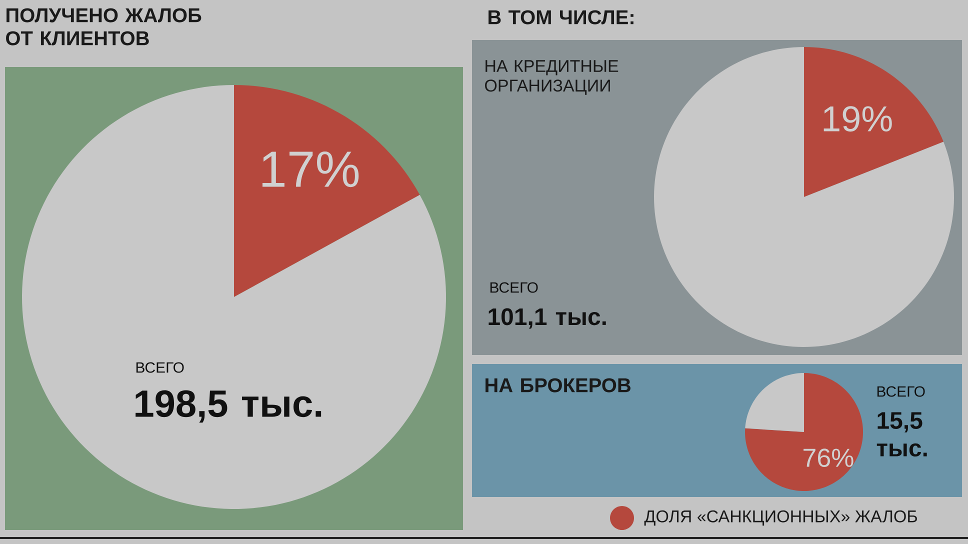 This screenshot has width=968, height=544. What do you see at coordinates (551, 77) in the screenshot?
I see `text: НА КРЕДИТНЫЕ ОРГАНИЗАЦИИ` at bounding box center [551, 77].